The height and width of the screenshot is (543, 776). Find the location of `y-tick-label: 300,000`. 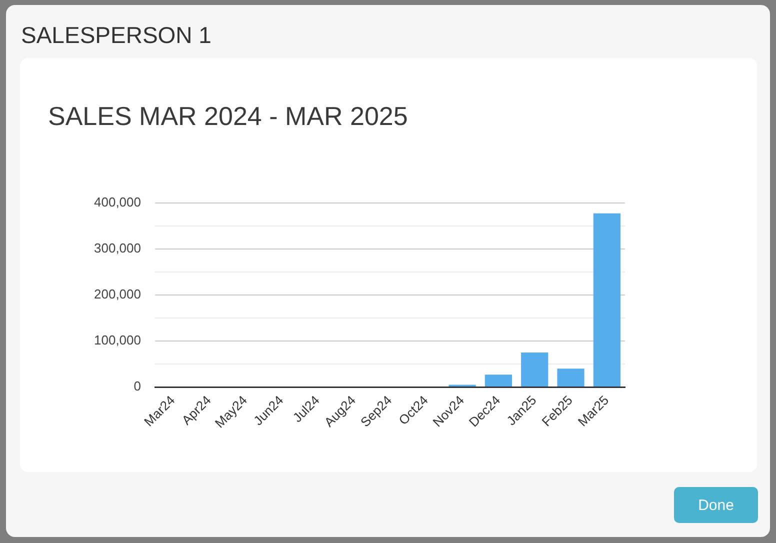

y-tick-label: 300,000 is located at coordinates (117, 248).